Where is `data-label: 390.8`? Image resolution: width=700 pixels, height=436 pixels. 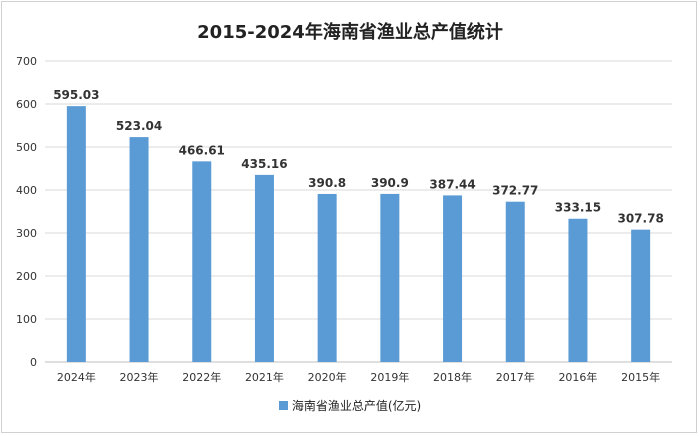 data-label: 390.8 is located at coordinates (327, 183).